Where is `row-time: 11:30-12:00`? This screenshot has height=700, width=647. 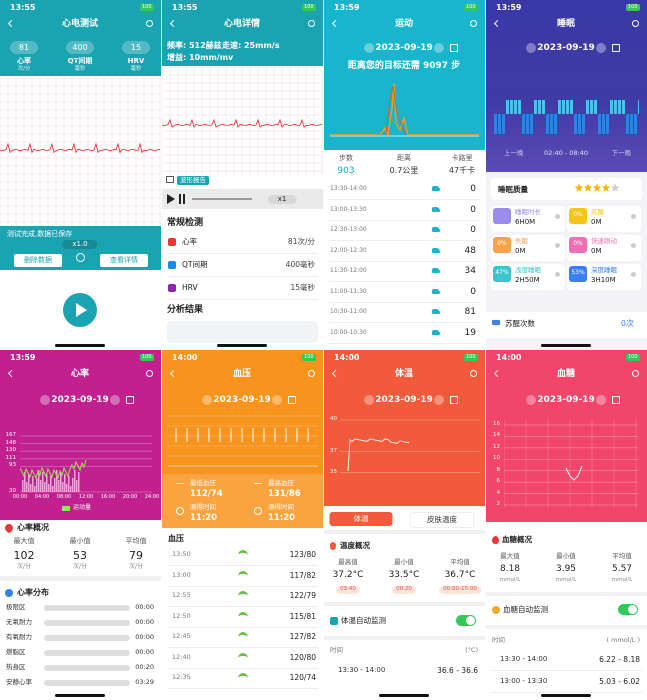
row-time: 11:30-12:00 is located at coordinates (348, 270).